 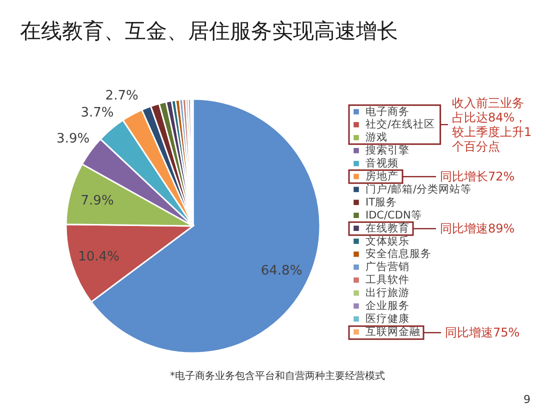 I want to click on legend-label: 医疗健康, so click(x=388, y=318).